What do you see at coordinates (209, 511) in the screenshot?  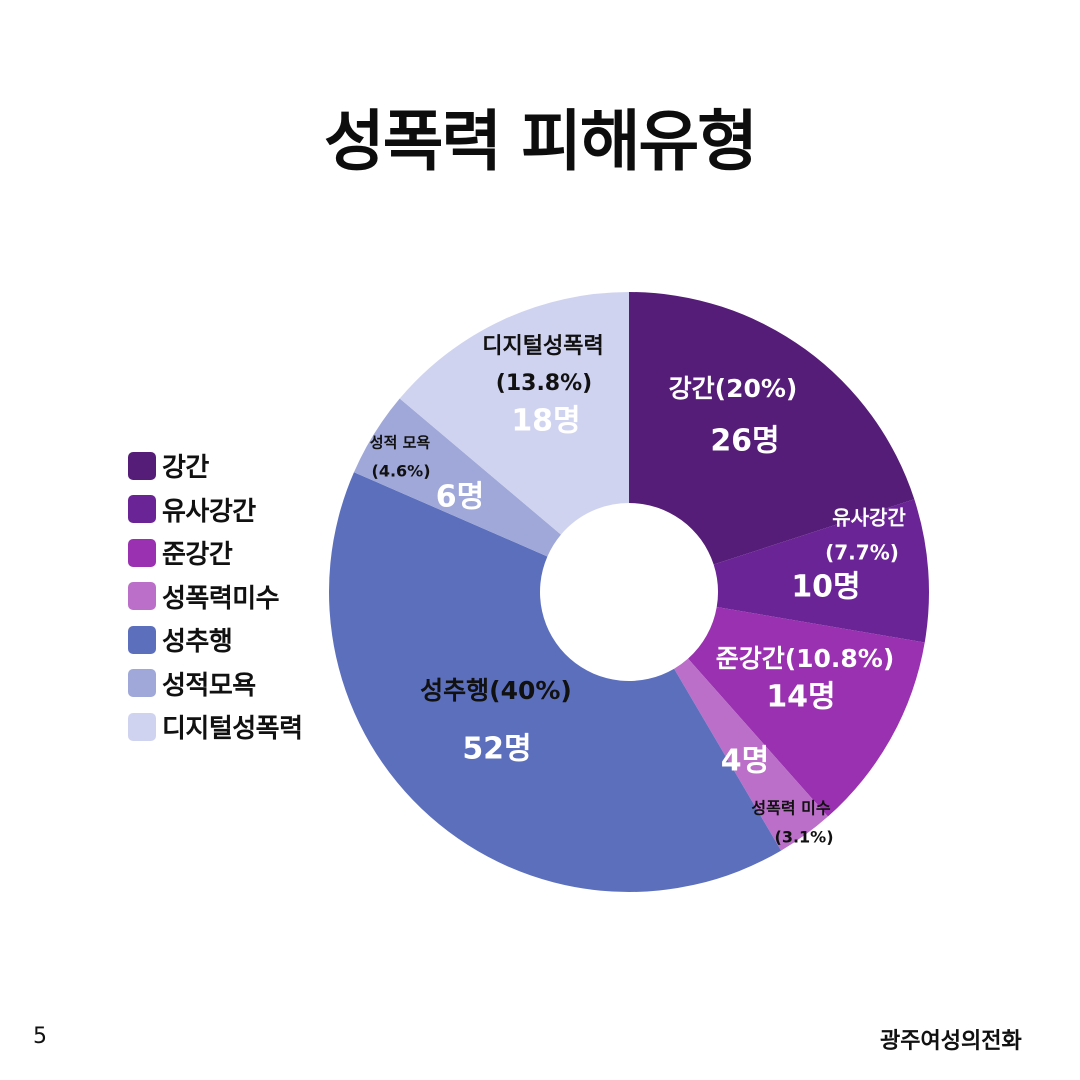 I see `legend-label: 유사강간` at bounding box center [209, 511].